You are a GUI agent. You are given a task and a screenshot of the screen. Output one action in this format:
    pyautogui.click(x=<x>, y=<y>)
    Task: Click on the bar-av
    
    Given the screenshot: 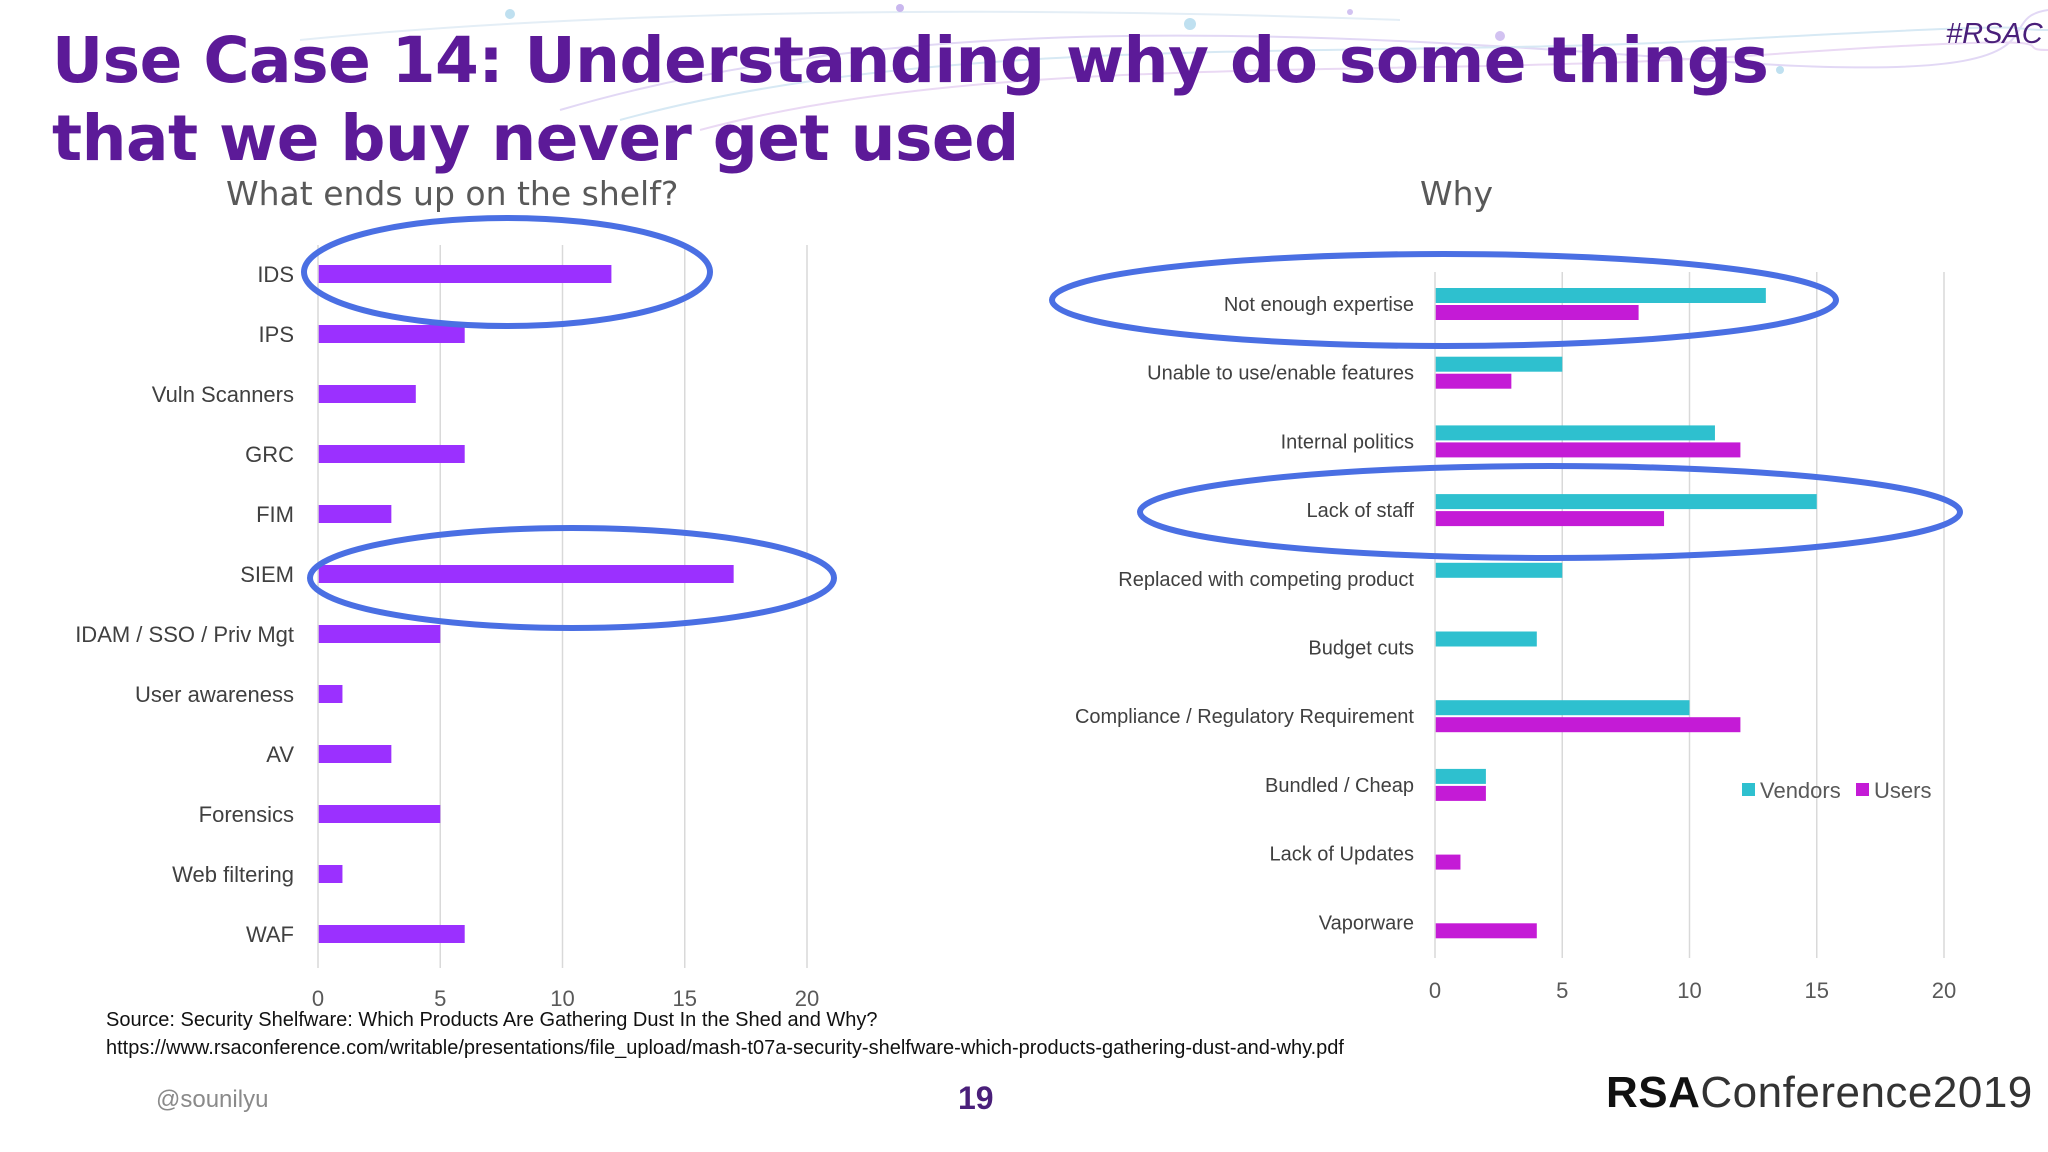 What is the action you would take?
    pyautogui.click(x=355, y=754)
    